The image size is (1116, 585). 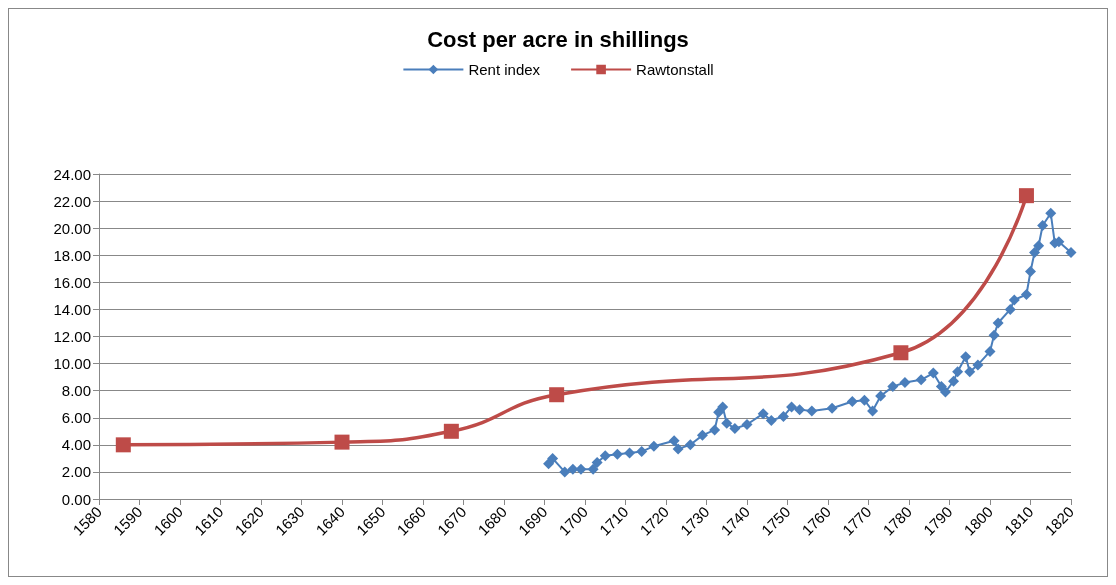 What do you see at coordinates (675, 69) in the screenshot?
I see `legend-label: Rawtonstall` at bounding box center [675, 69].